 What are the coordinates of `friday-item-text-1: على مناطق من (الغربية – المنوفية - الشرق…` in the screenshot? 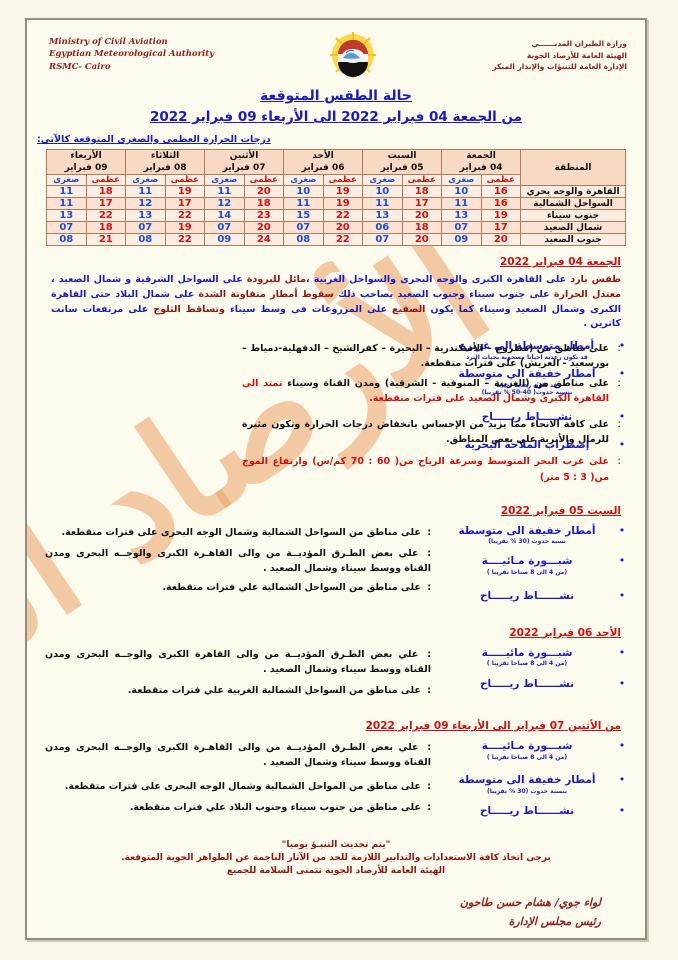 It's located at (445, 383).